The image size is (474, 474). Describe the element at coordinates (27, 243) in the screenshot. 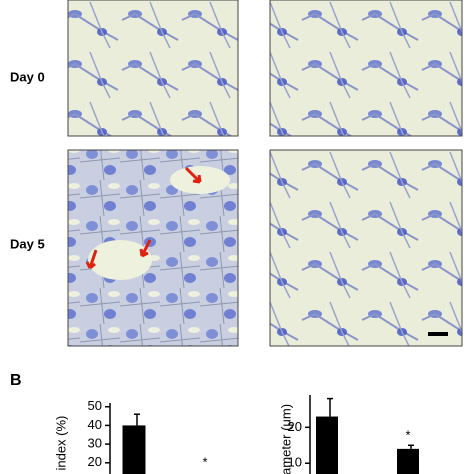

I see `row-label: Day 5` at that location.